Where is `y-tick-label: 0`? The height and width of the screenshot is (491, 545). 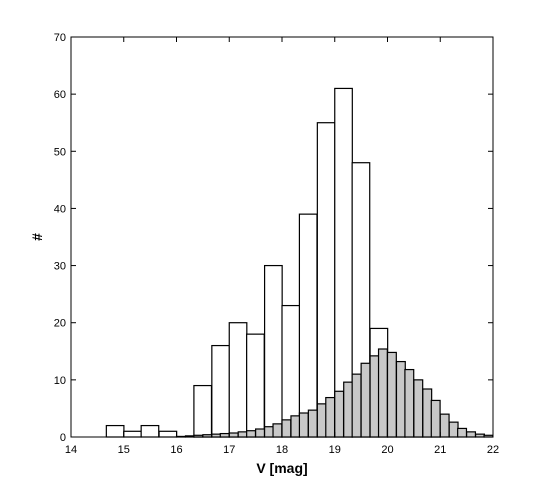 y-tick-label: 0 is located at coordinates (63, 438).